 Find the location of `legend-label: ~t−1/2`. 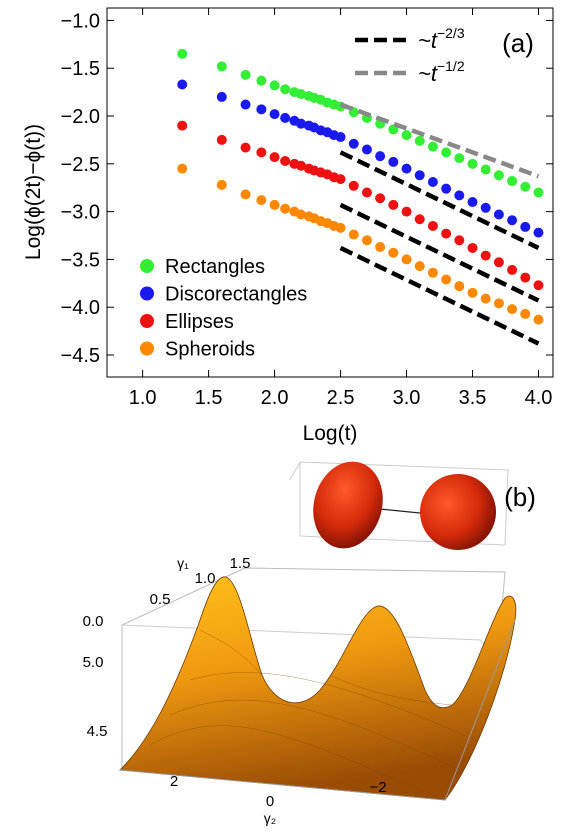

legend-label: ~t−1/2 is located at coordinates (441, 72).